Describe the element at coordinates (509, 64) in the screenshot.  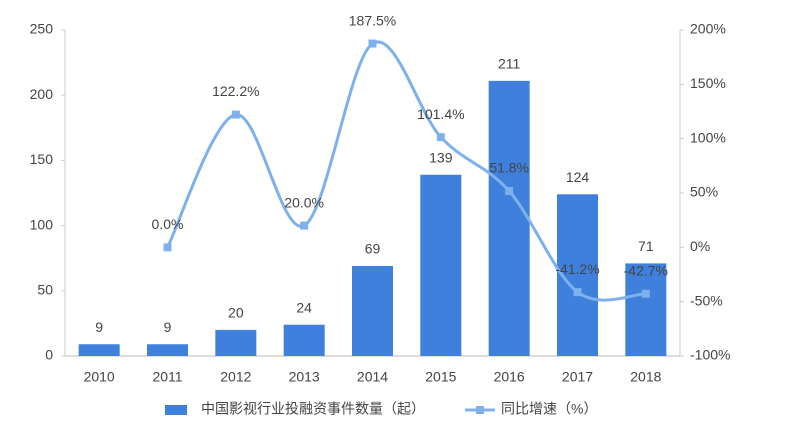
I see `bar-value-label: 211` at that location.